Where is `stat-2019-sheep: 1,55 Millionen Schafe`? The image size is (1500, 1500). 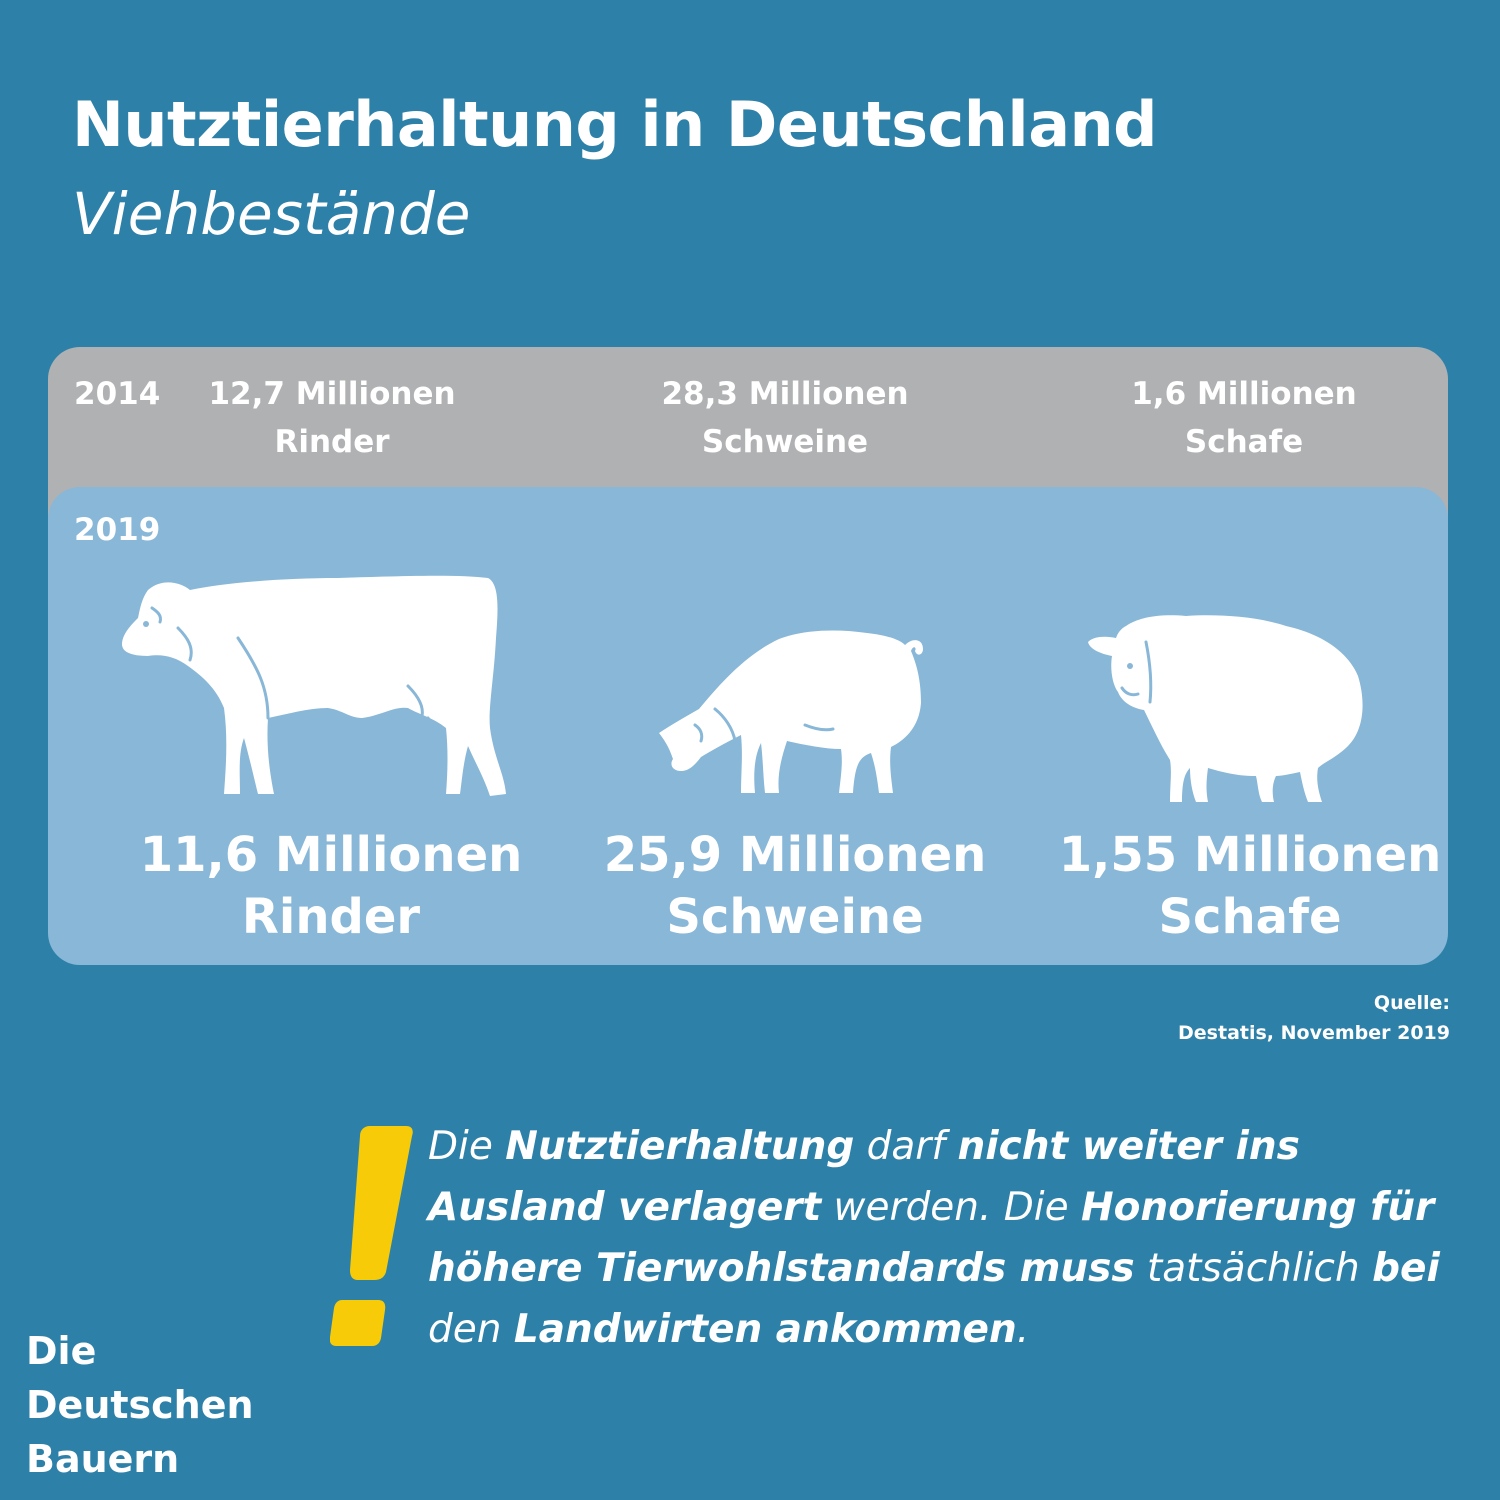
stat-2019-sheep: 1,55 Millionen Schafe is located at coordinates (1250, 886).